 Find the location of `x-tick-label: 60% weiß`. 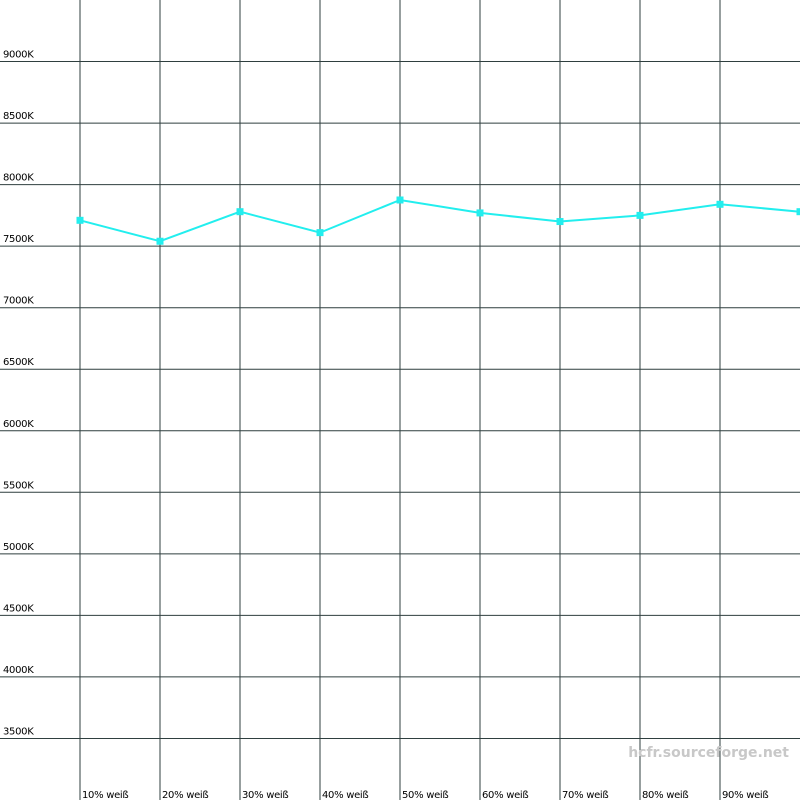

x-tick-label: 60% weiß is located at coordinates (505, 795).